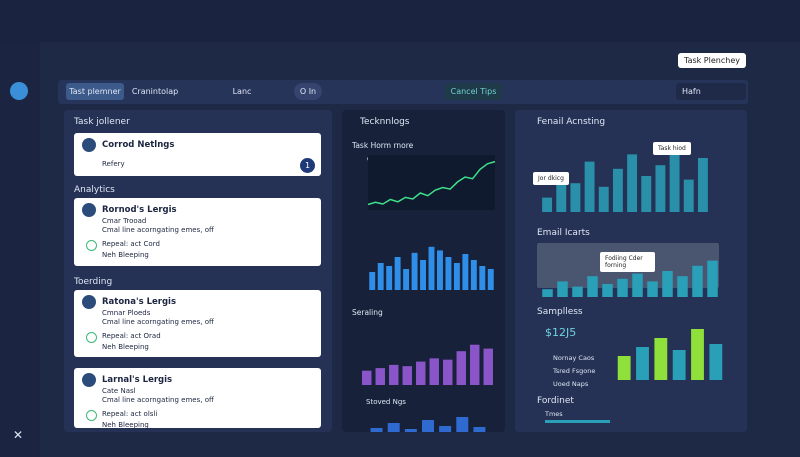 The image size is (800, 457). Describe the element at coordinates (712, 60) in the screenshot. I see `top-button: Task Plenchey` at that location.